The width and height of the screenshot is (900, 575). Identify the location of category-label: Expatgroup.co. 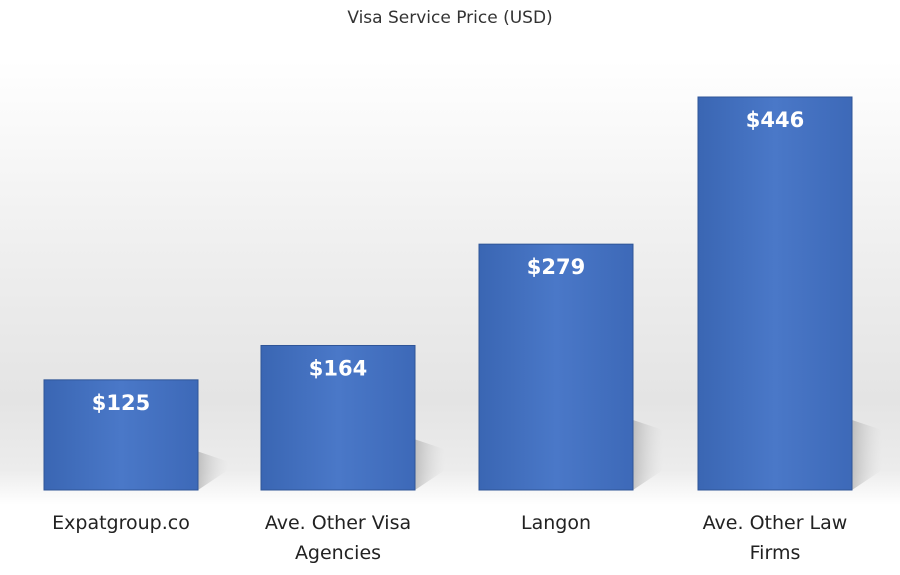
(121, 523).